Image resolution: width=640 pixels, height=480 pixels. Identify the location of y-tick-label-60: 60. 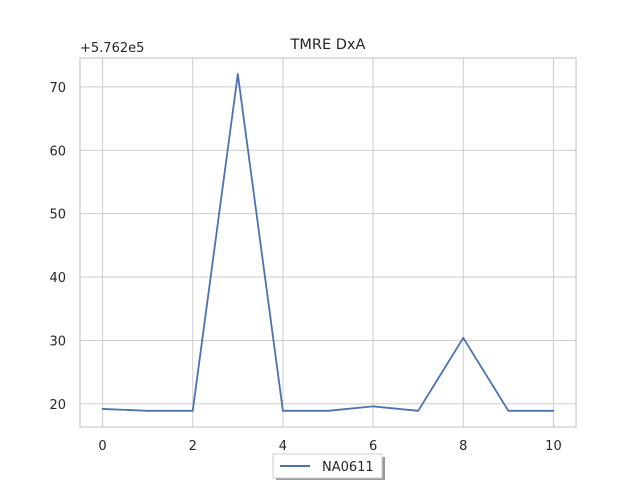
(57, 151).